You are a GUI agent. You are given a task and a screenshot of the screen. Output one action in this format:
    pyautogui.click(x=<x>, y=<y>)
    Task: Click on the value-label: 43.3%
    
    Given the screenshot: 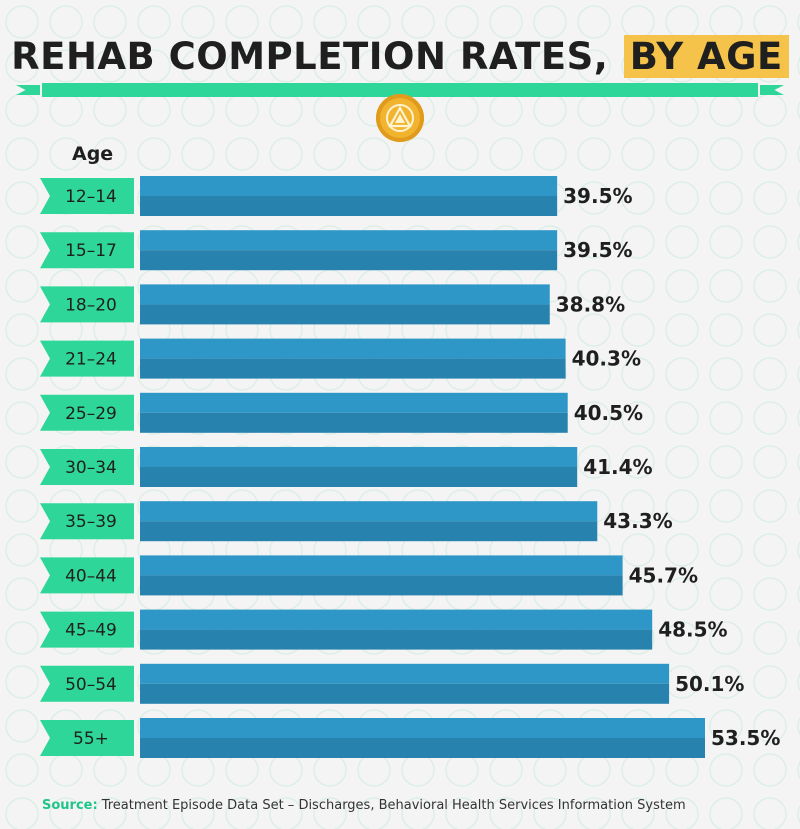 What is the action you would take?
    pyautogui.click(x=637, y=521)
    